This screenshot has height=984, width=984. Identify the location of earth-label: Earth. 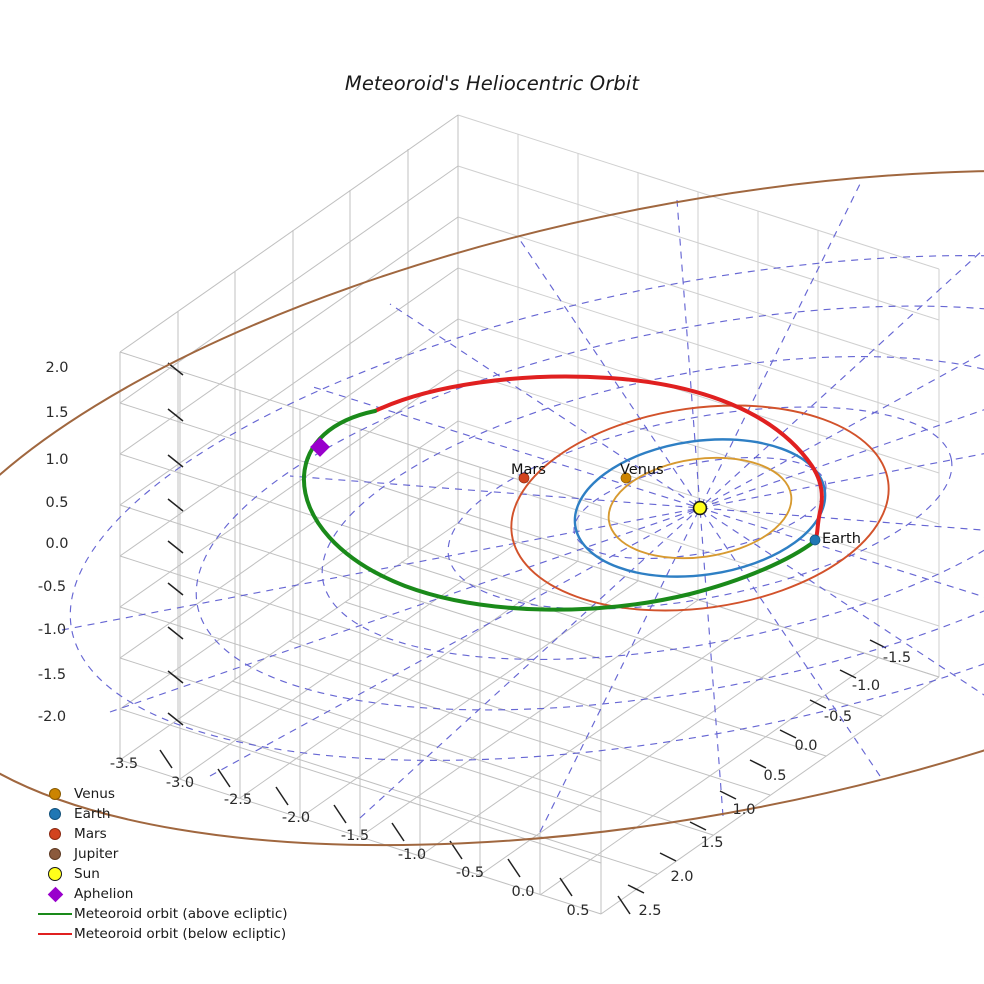
(841, 539).